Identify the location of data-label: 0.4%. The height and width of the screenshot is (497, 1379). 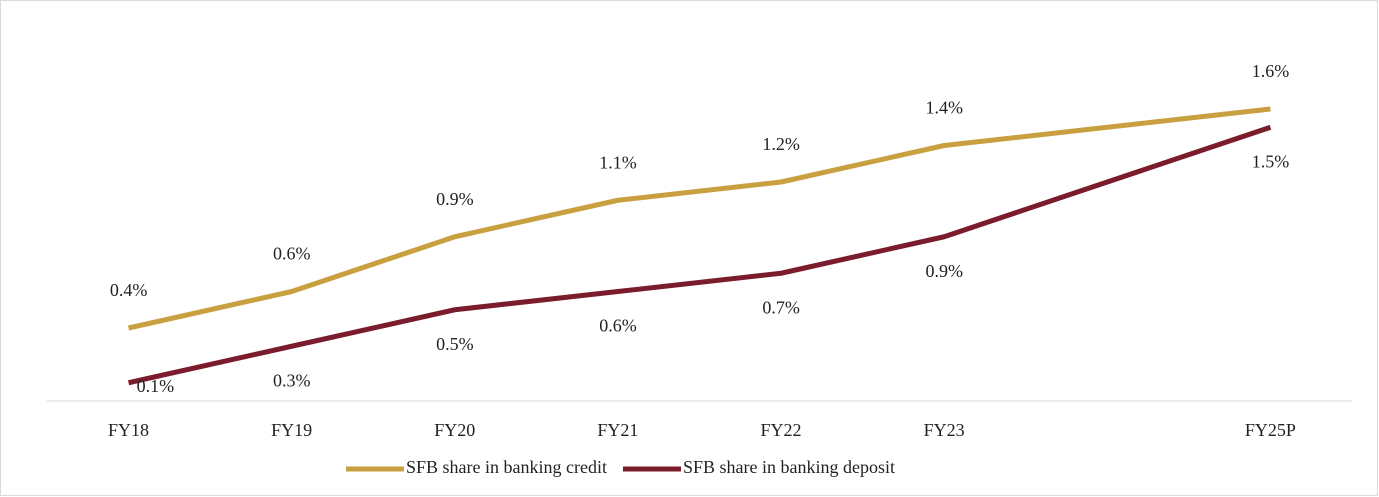
(129, 290).